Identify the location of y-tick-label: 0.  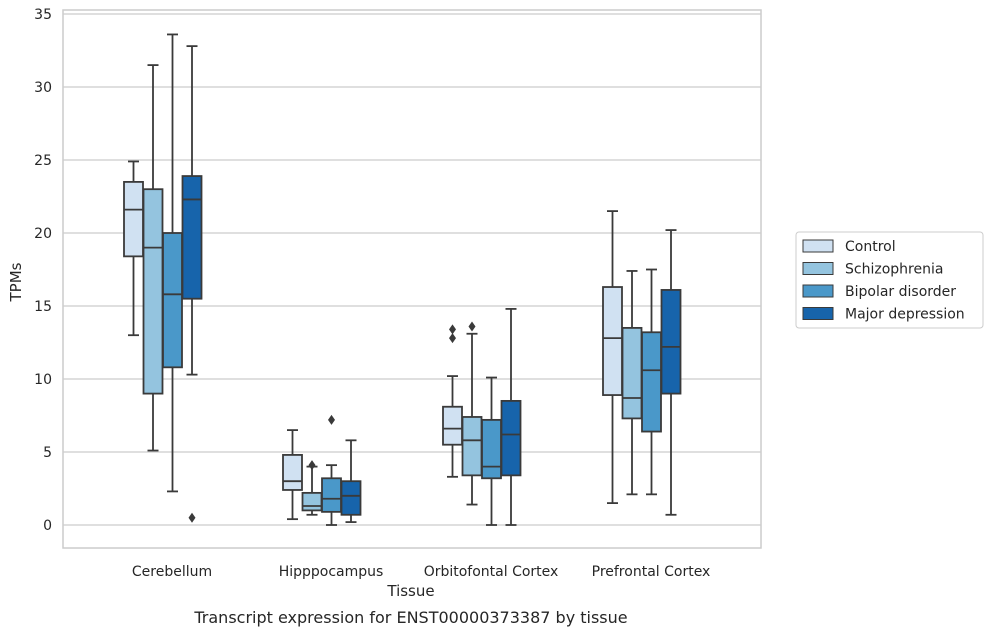
(47, 526).